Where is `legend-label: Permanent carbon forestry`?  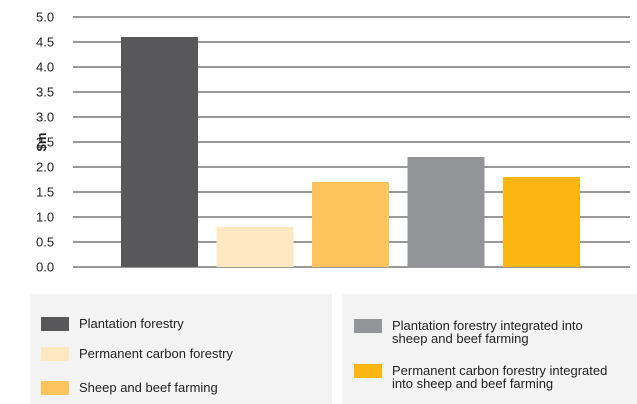 legend-label: Permanent carbon forestry is located at coordinates (156, 353).